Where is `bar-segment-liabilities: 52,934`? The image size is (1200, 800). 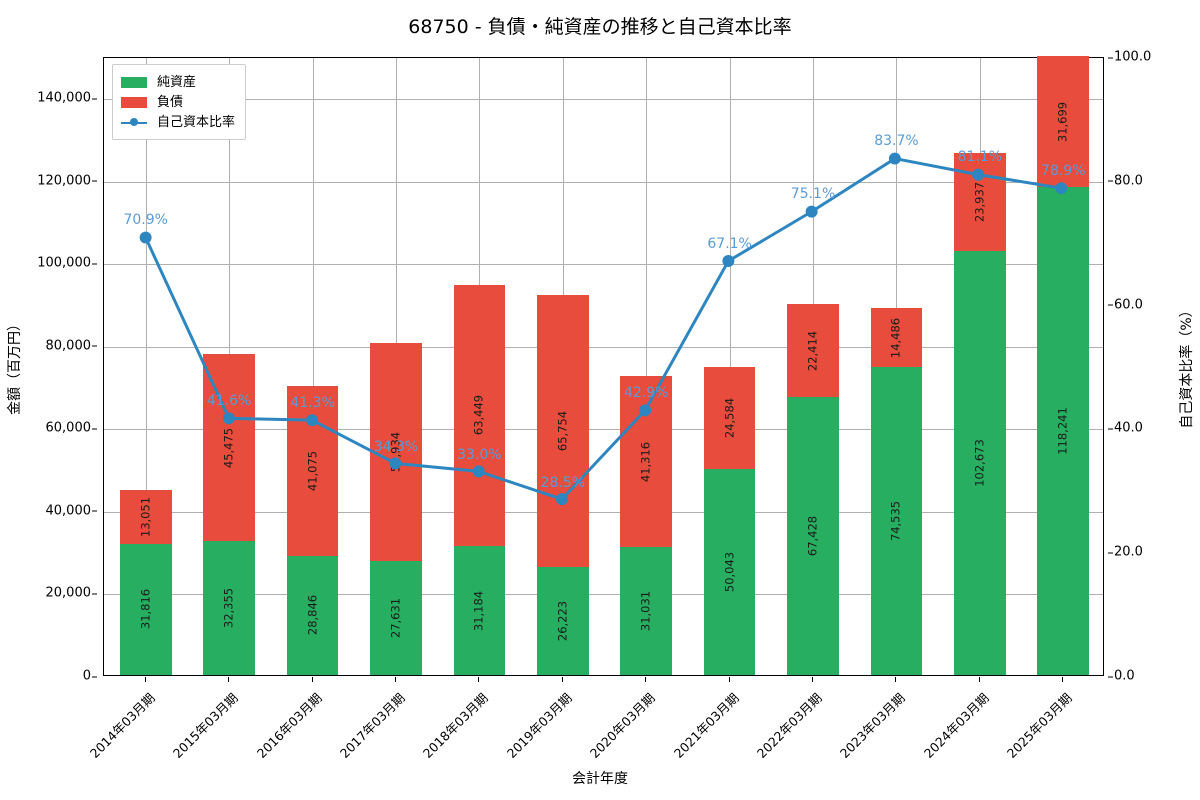
bar-segment-liabilities: 52,934 is located at coordinates (396, 451).